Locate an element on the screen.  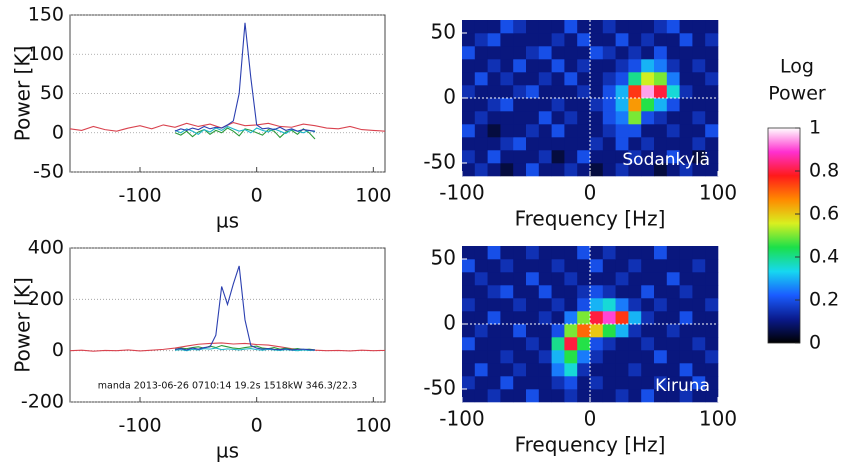
colorbar: 0 0.2 0.4 0.6 0.8 1 Log Power is located at coordinates (803, 205).